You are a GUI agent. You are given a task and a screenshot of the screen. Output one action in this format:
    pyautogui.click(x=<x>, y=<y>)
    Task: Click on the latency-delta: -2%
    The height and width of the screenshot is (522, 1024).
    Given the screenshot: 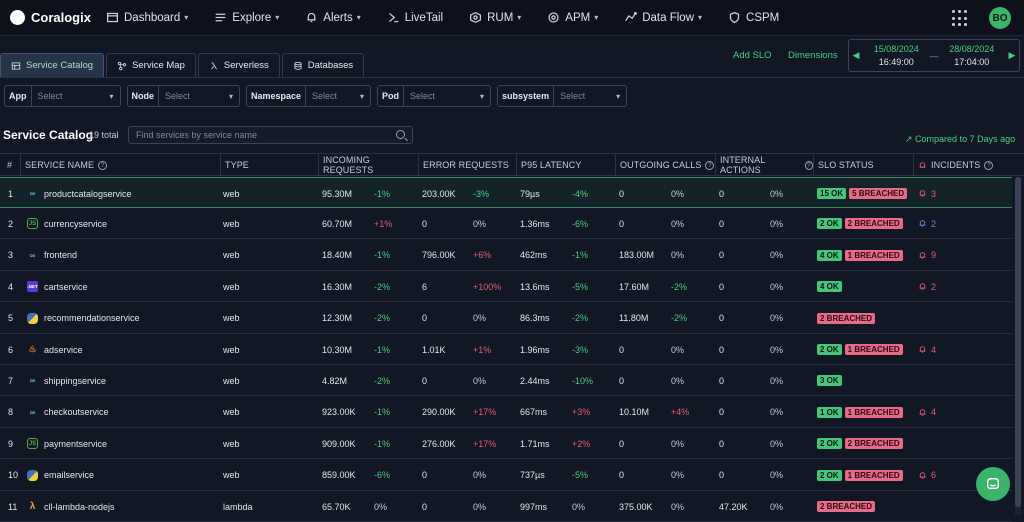 What is the action you would take?
    pyautogui.click(x=580, y=318)
    